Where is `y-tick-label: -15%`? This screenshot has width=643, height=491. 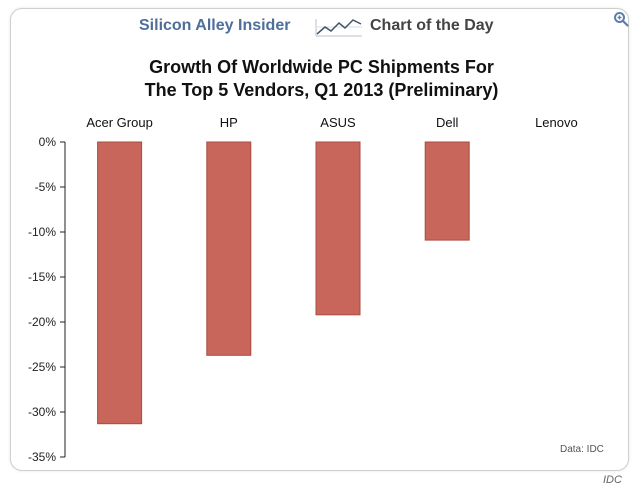
y-tick-label: -15% is located at coordinates (42, 277).